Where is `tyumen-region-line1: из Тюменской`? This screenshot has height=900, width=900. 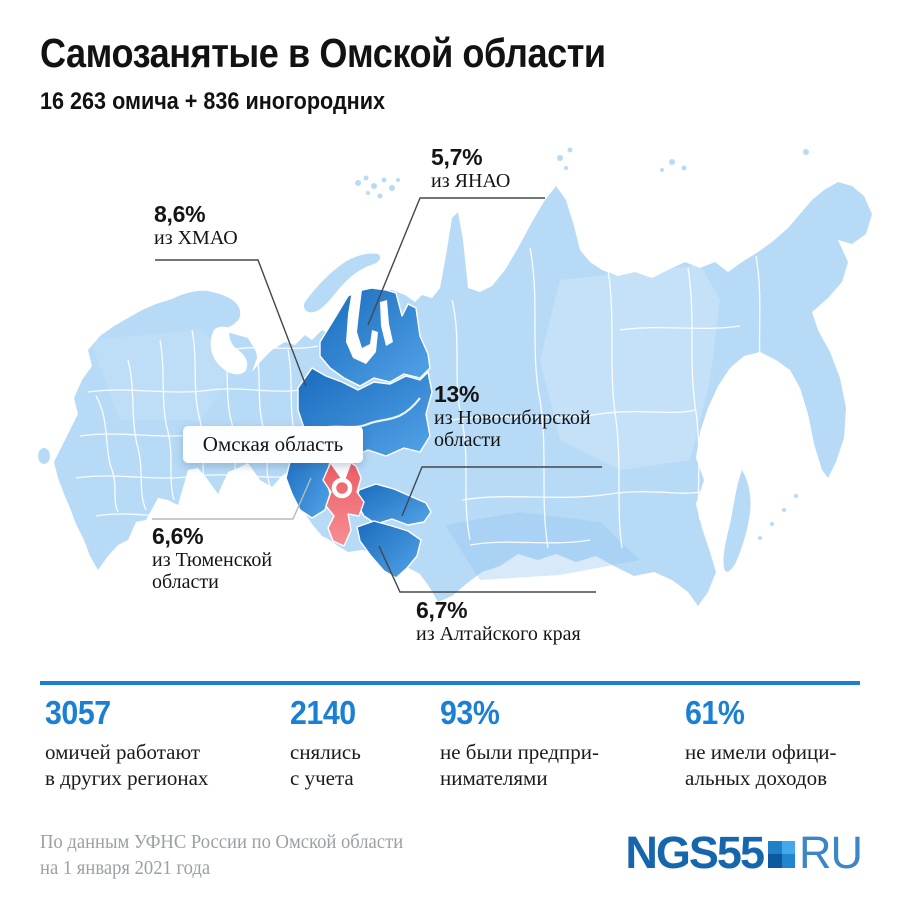 tyumen-region-line1: из Тюменской is located at coordinates (212, 560).